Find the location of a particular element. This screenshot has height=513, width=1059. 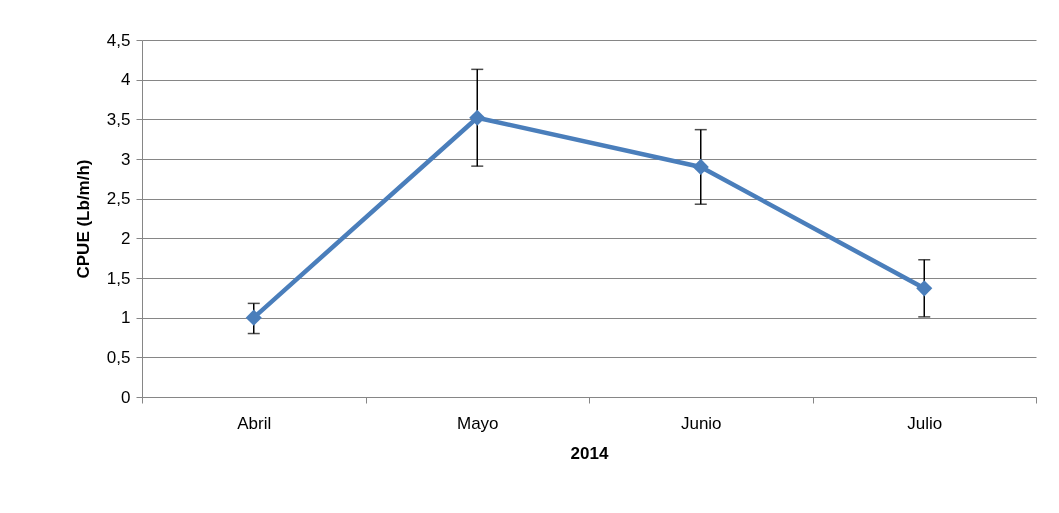

y-tick-label: 1,5 is located at coordinates (118, 278).